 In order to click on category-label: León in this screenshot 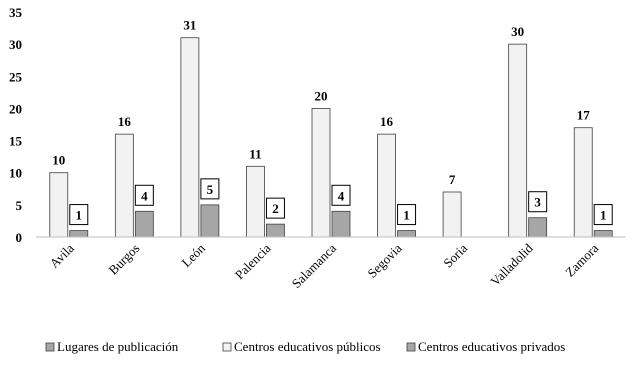, I will do `click(194, 255)`.